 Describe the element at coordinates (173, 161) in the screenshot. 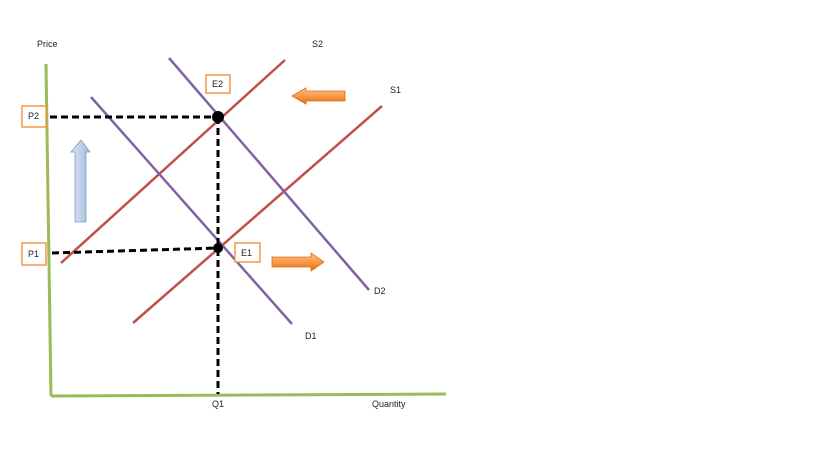

I see `supply-curve-s2` at that location.